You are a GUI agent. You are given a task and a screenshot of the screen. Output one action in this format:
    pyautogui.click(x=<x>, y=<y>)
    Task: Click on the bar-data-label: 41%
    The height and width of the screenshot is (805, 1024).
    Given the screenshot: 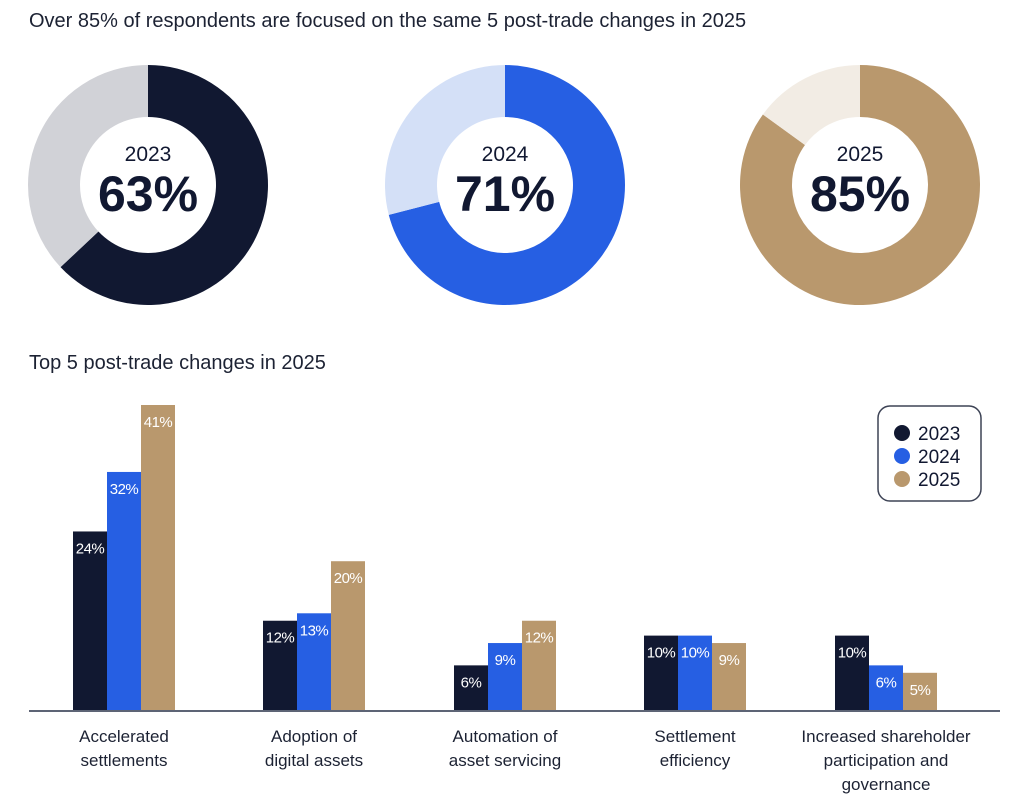 What is the action you would take?
    pyautogui.click(x=158, y=422)
    